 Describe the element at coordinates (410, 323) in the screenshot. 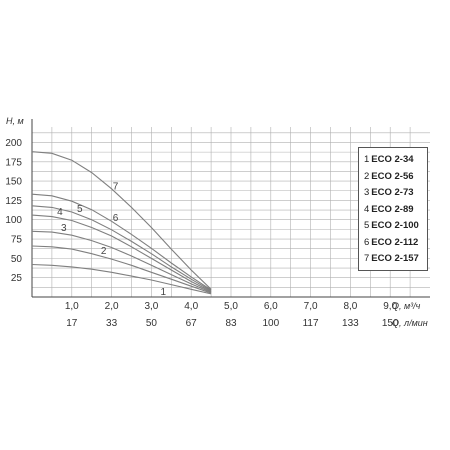

I see `x-axis-title-secondary: Q, л/мин` at that location.